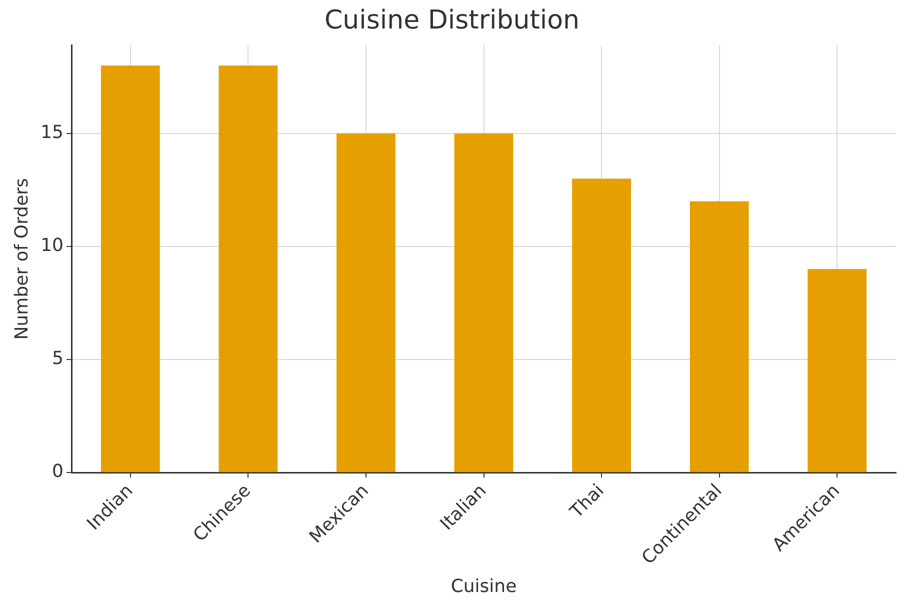 The height and width of the screenshot is (606, 898). Describe the element at coordinates (58, 359) in the screenshot. I see `y-tick-label: 5` at that location.